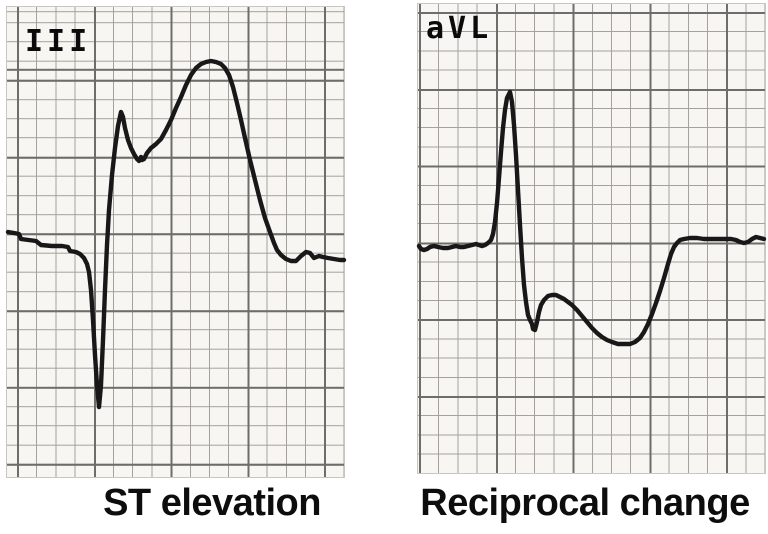  What do you see at coordinates (212, 503) in the screenshot?
I see `caption-st-elevation: ST elevation` at bounding box center [212, 503].